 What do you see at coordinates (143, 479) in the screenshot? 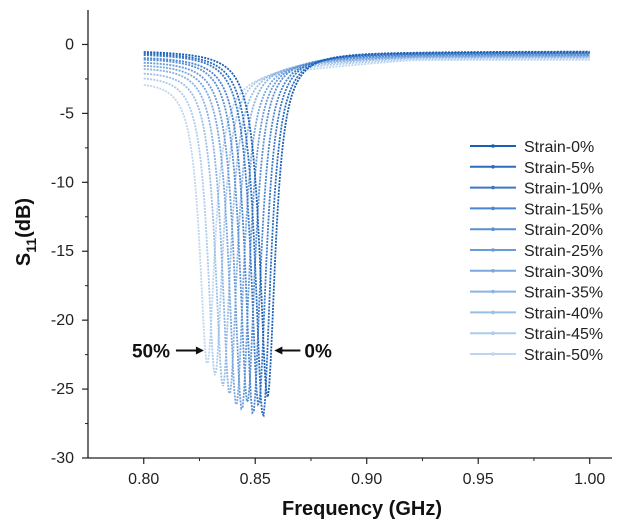
I see `x-tick-label: 0.80` at bounding box center [143, 479].